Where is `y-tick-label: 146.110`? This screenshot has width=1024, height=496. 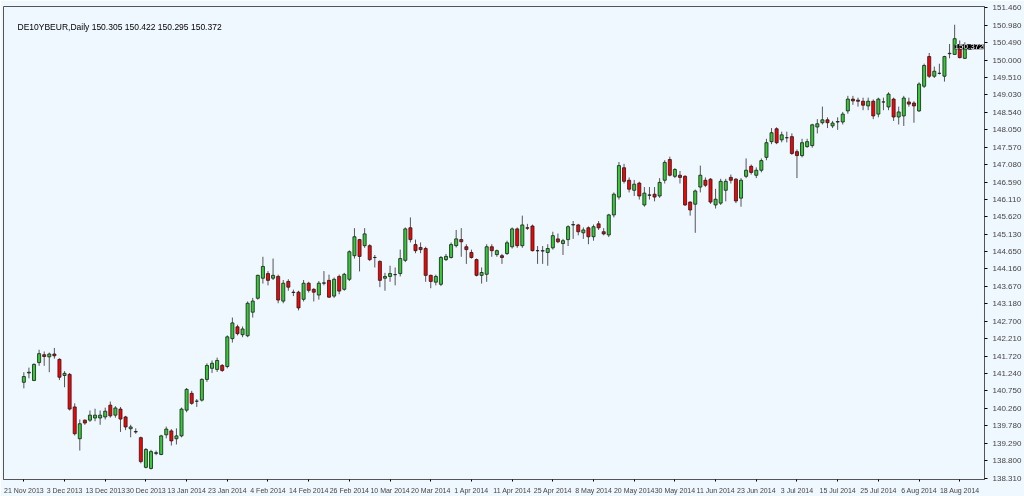
y-tick-label: 146.110 is located at coordinates (1007, 199).